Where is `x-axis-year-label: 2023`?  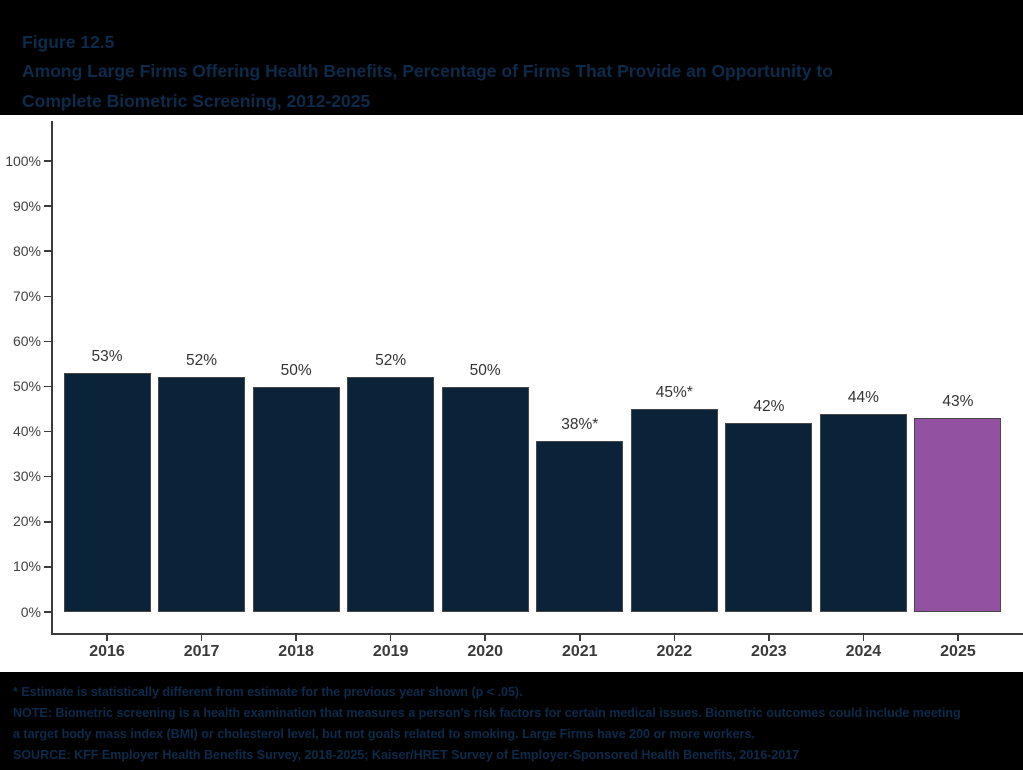 x-axis-year-label: 2023 is located at coordinates (769, 651).